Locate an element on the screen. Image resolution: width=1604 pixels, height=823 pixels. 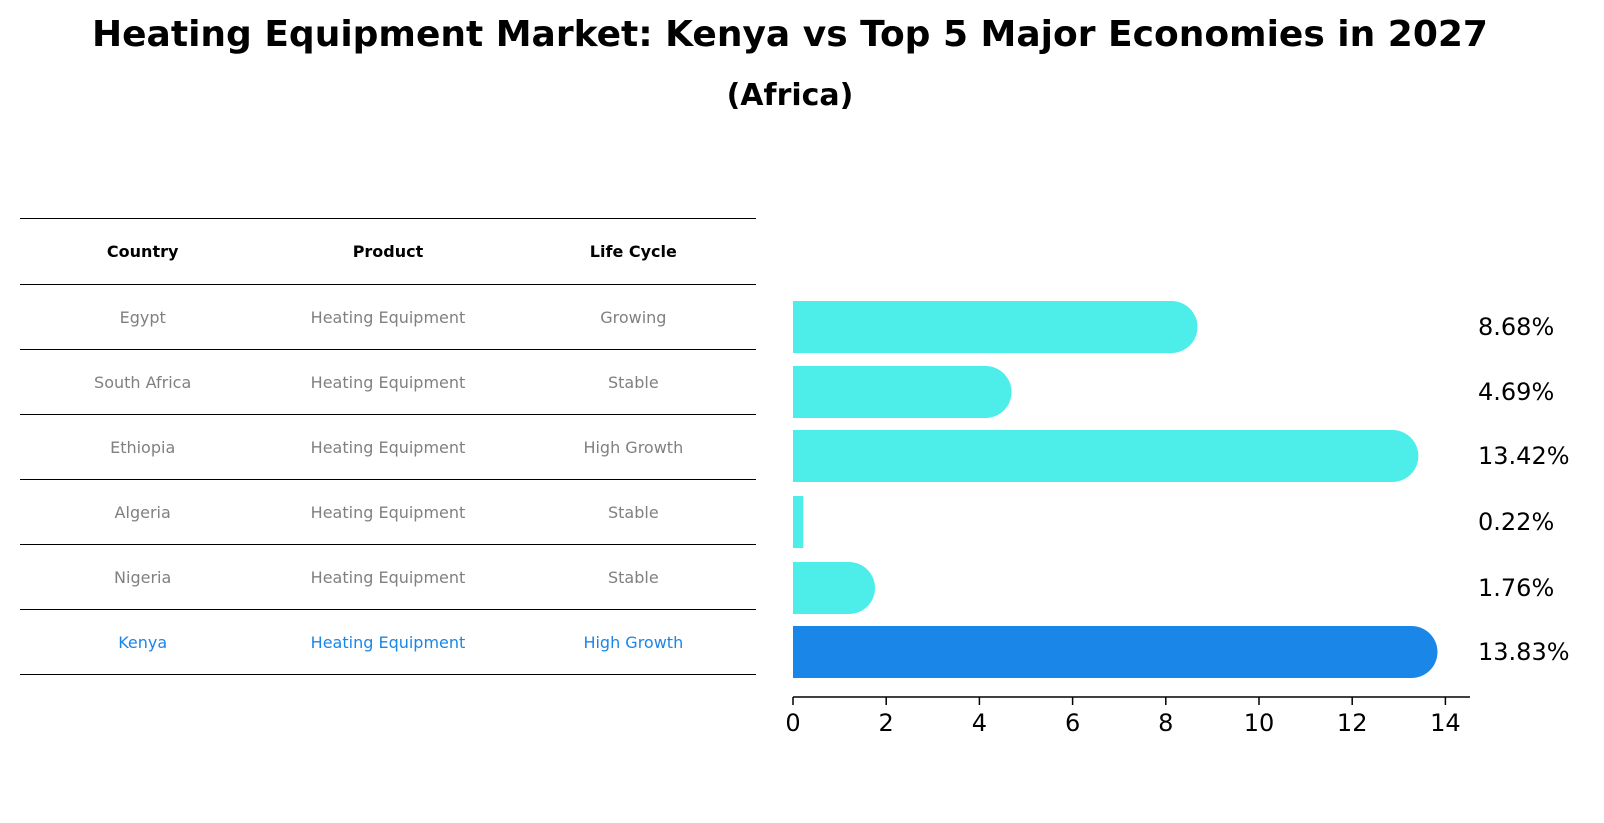
column-header-life-cycle: Life Cycle is located at coordinates (633, 251).